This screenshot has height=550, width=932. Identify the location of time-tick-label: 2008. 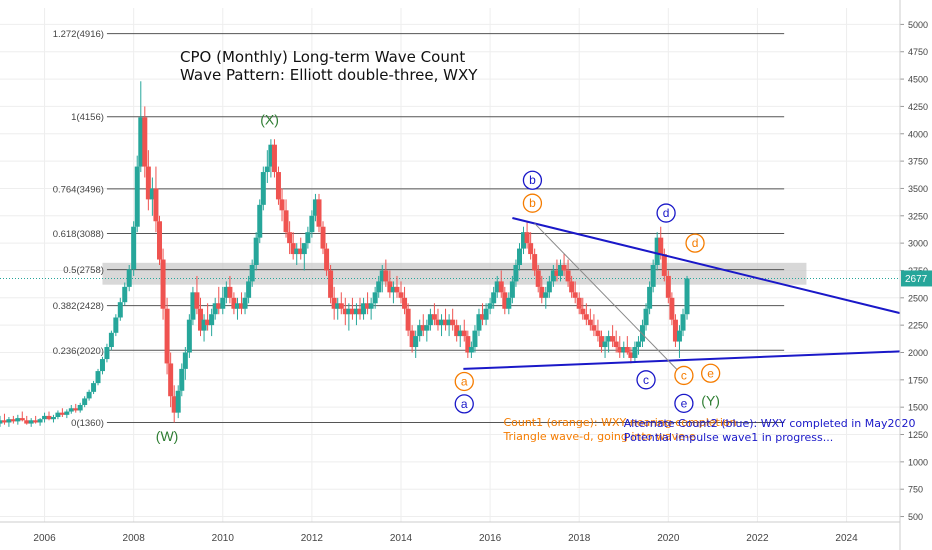
(134, 538).